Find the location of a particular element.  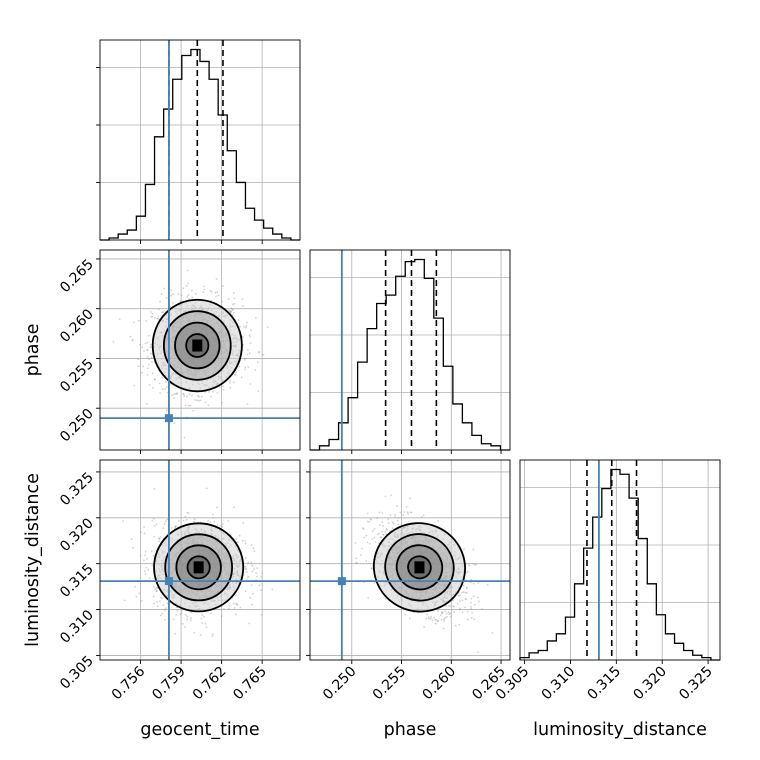

y-tick-label: 0.310 is located at coordinates (77, 627).